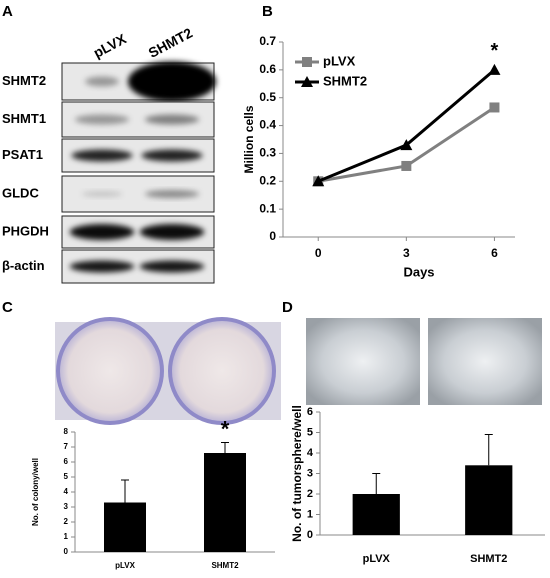  I want to click on y-tick-label: 0.3, so click(267, 153).